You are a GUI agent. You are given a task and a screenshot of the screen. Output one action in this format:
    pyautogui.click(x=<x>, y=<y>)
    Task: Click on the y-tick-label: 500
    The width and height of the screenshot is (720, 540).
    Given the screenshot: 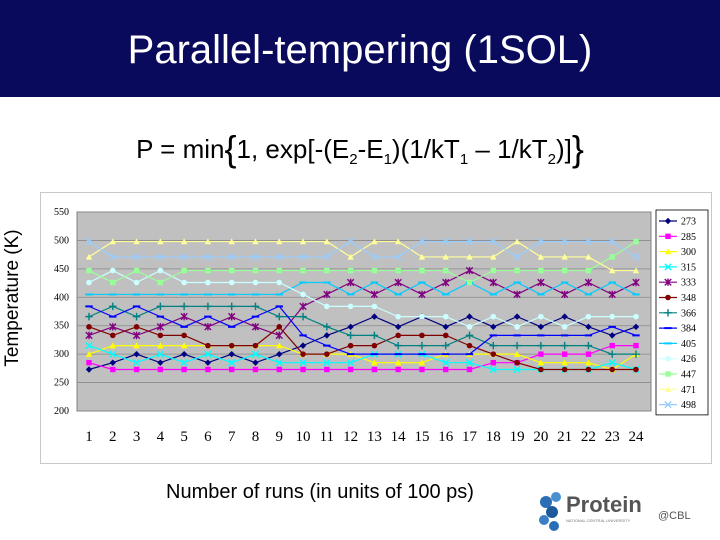 What is the action you would take?
    pyautogui.click(x=61, y=240)
    